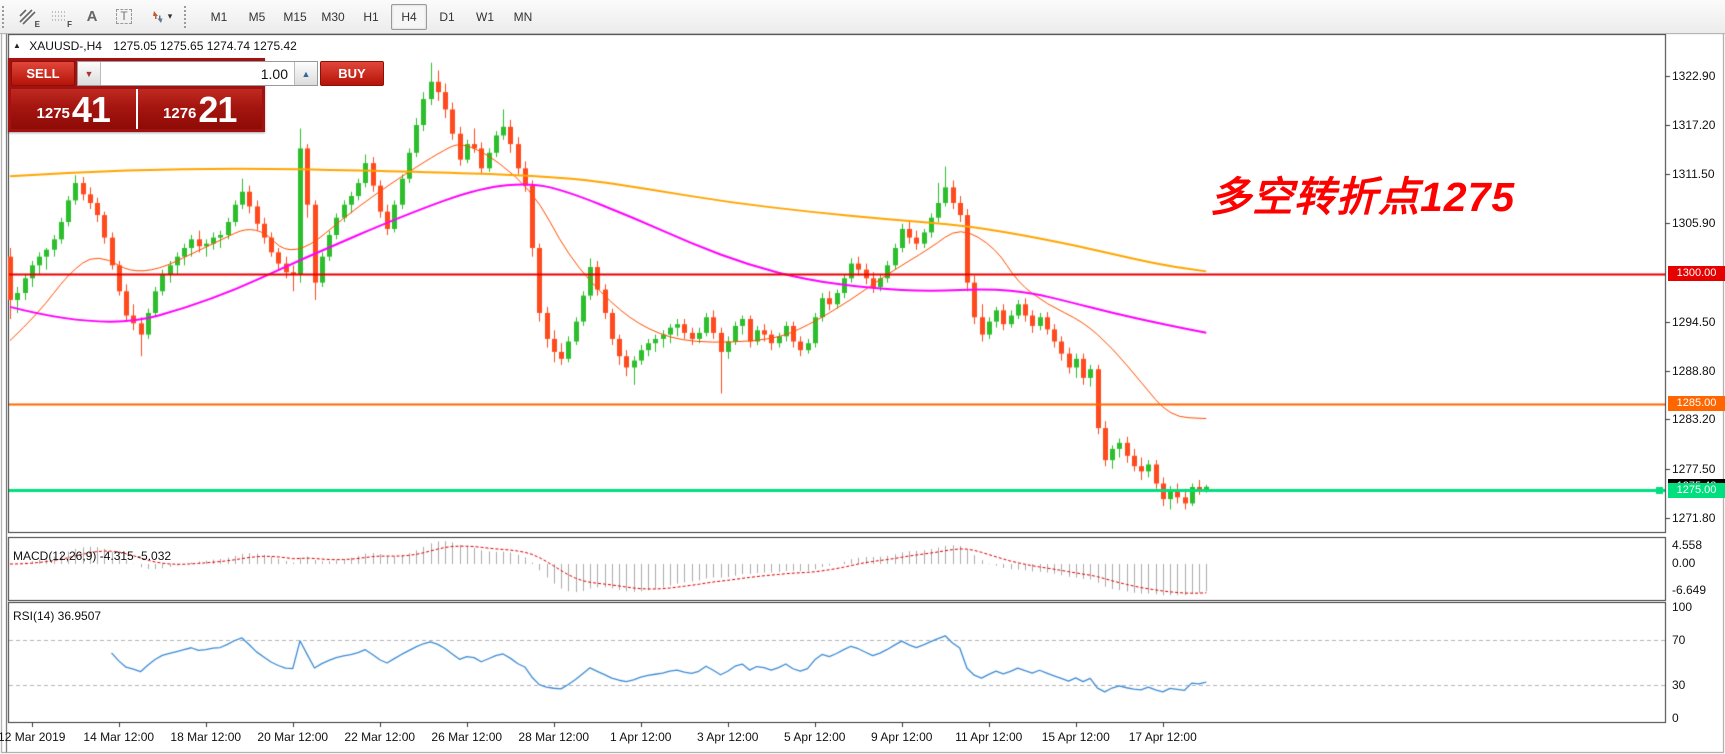 The height and width of the screenshot is (754, 1725). I want to click on buy-price-pips: 21, so click(217, 109).